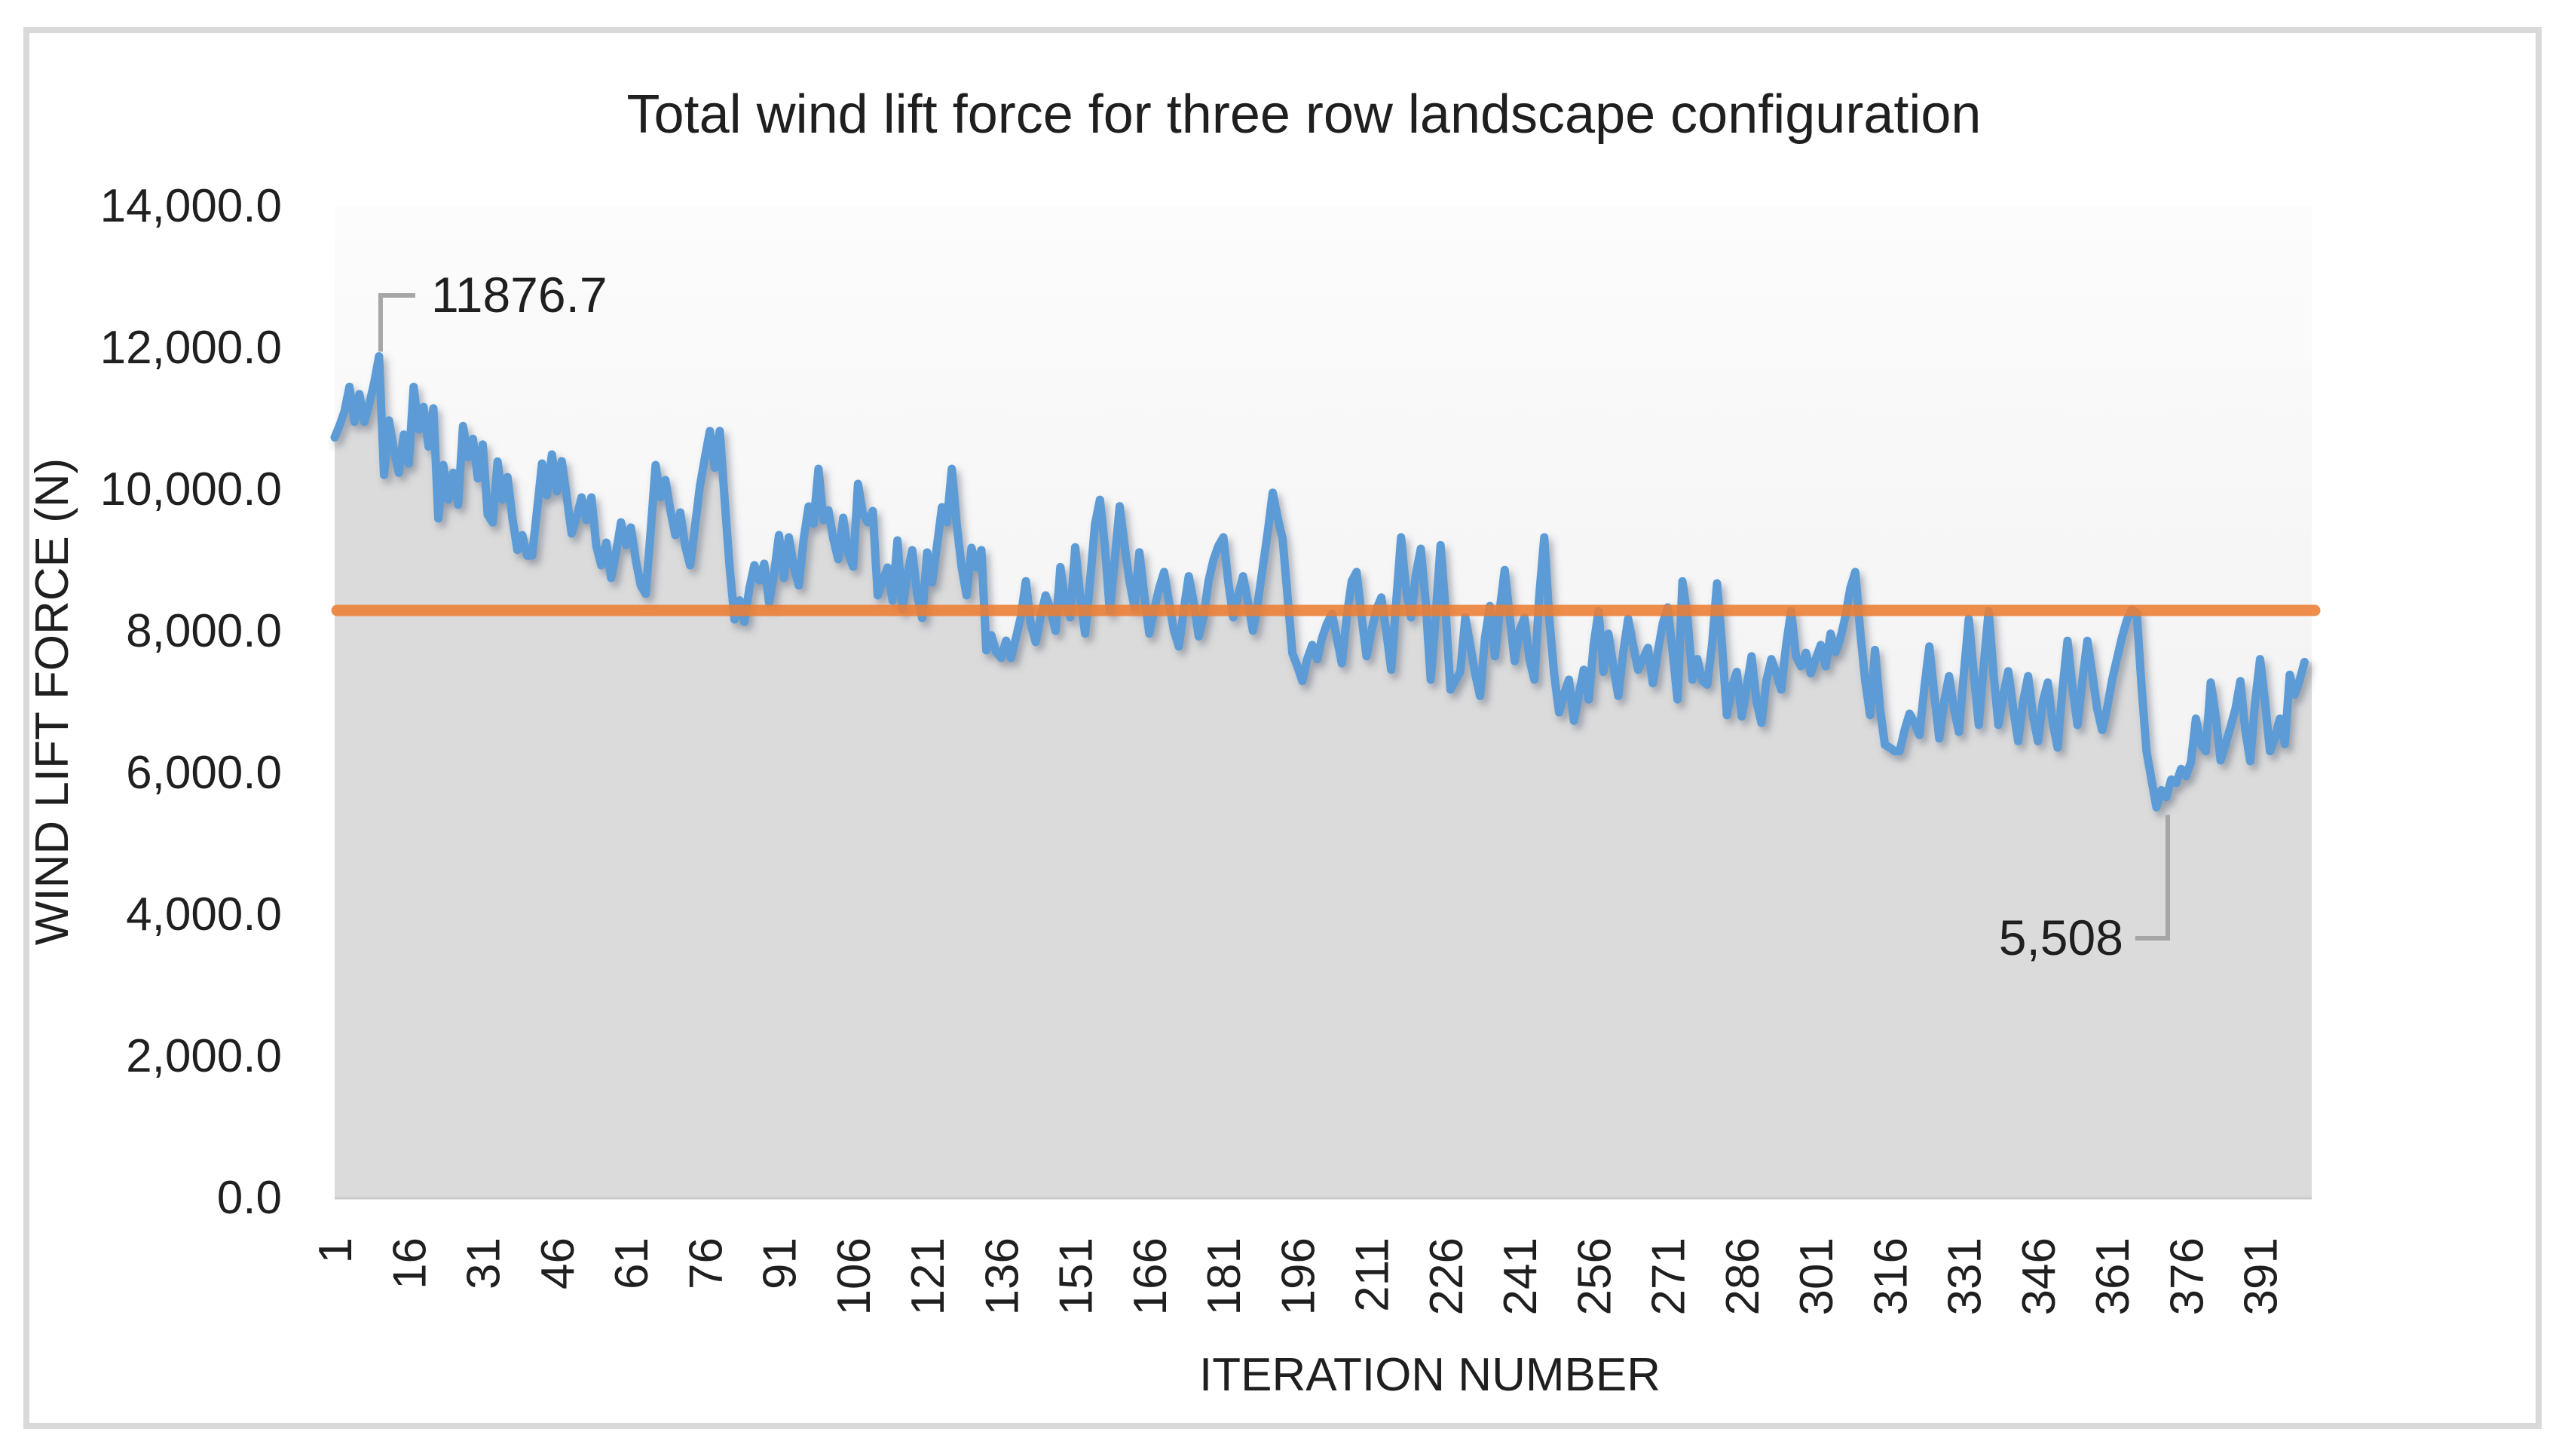 Image resolution: width=2565 pixels, height=1456 pixels. Describe the element at coordinates (204, 631) in the screenshot. I see `y-tick-label: 8,000.0` at that location.